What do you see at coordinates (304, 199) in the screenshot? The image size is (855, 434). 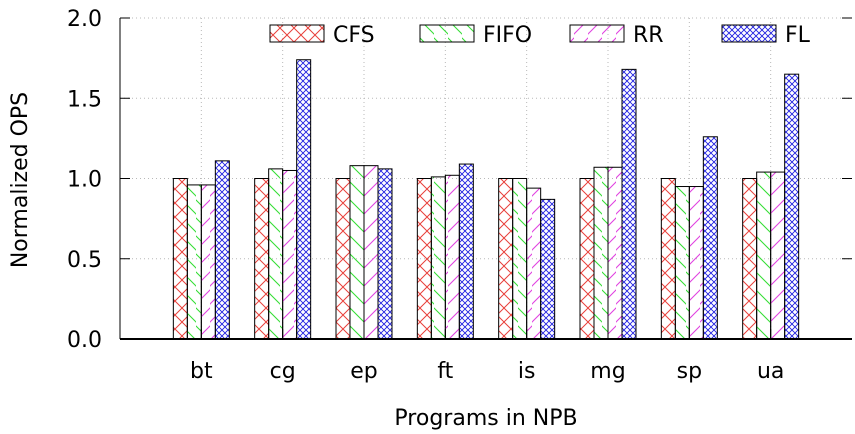 I see `bar-fl-cg` at bounding box center [304, 199].